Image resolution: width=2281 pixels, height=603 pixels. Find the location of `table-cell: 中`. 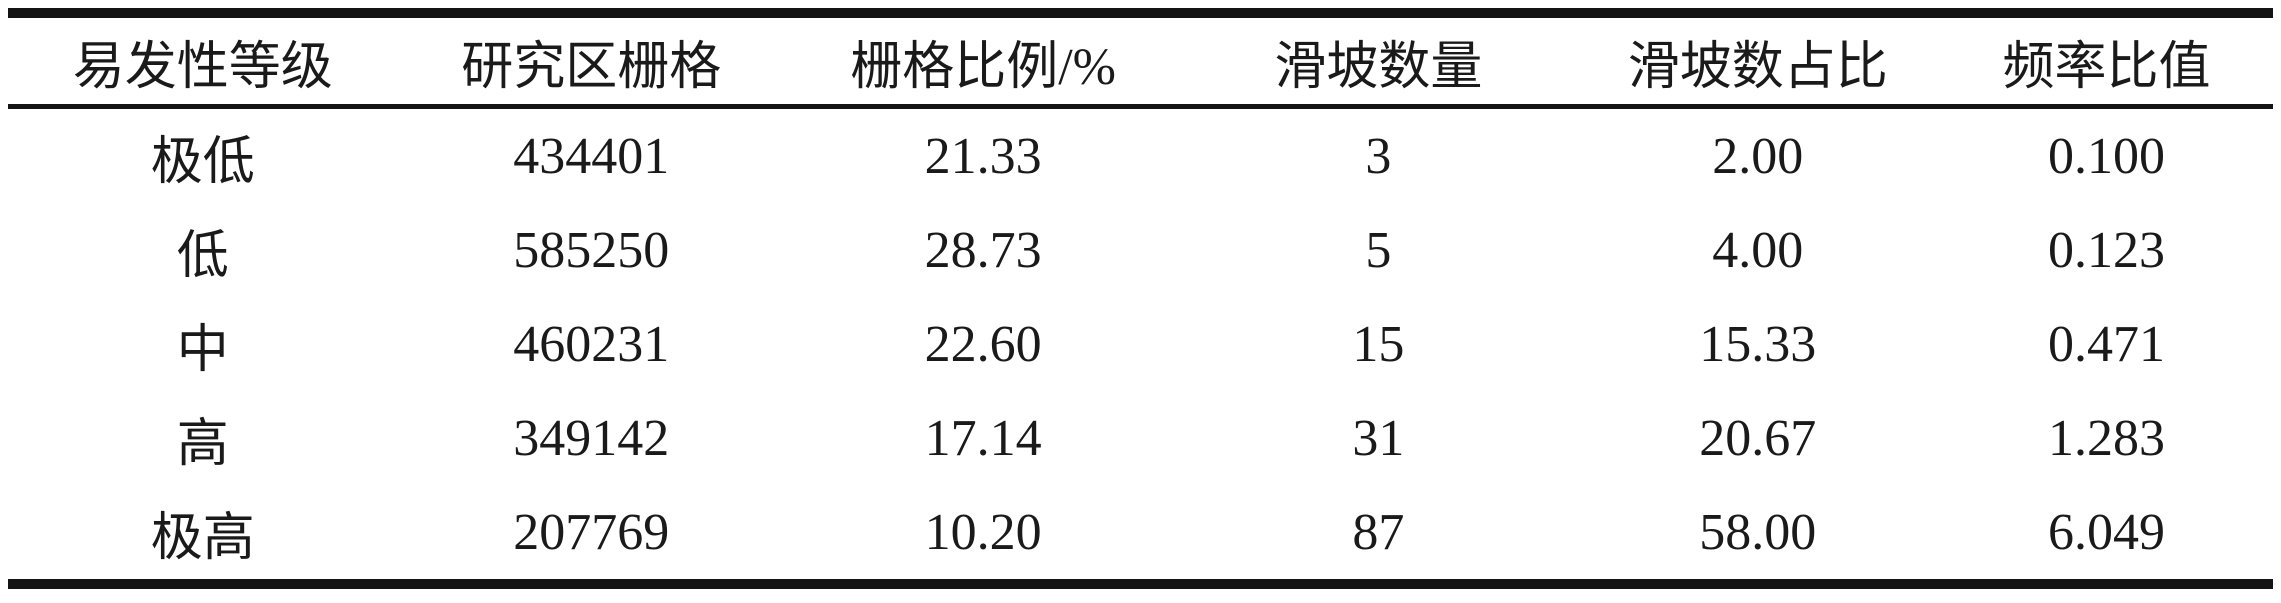

table-cell: 中 is located at coordinates (202, 350).